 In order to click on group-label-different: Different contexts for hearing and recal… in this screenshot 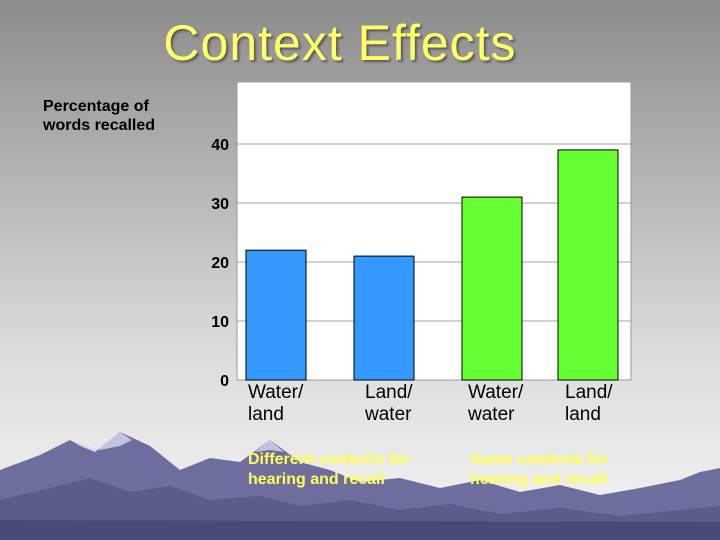, I will do `click(329, 469)`.